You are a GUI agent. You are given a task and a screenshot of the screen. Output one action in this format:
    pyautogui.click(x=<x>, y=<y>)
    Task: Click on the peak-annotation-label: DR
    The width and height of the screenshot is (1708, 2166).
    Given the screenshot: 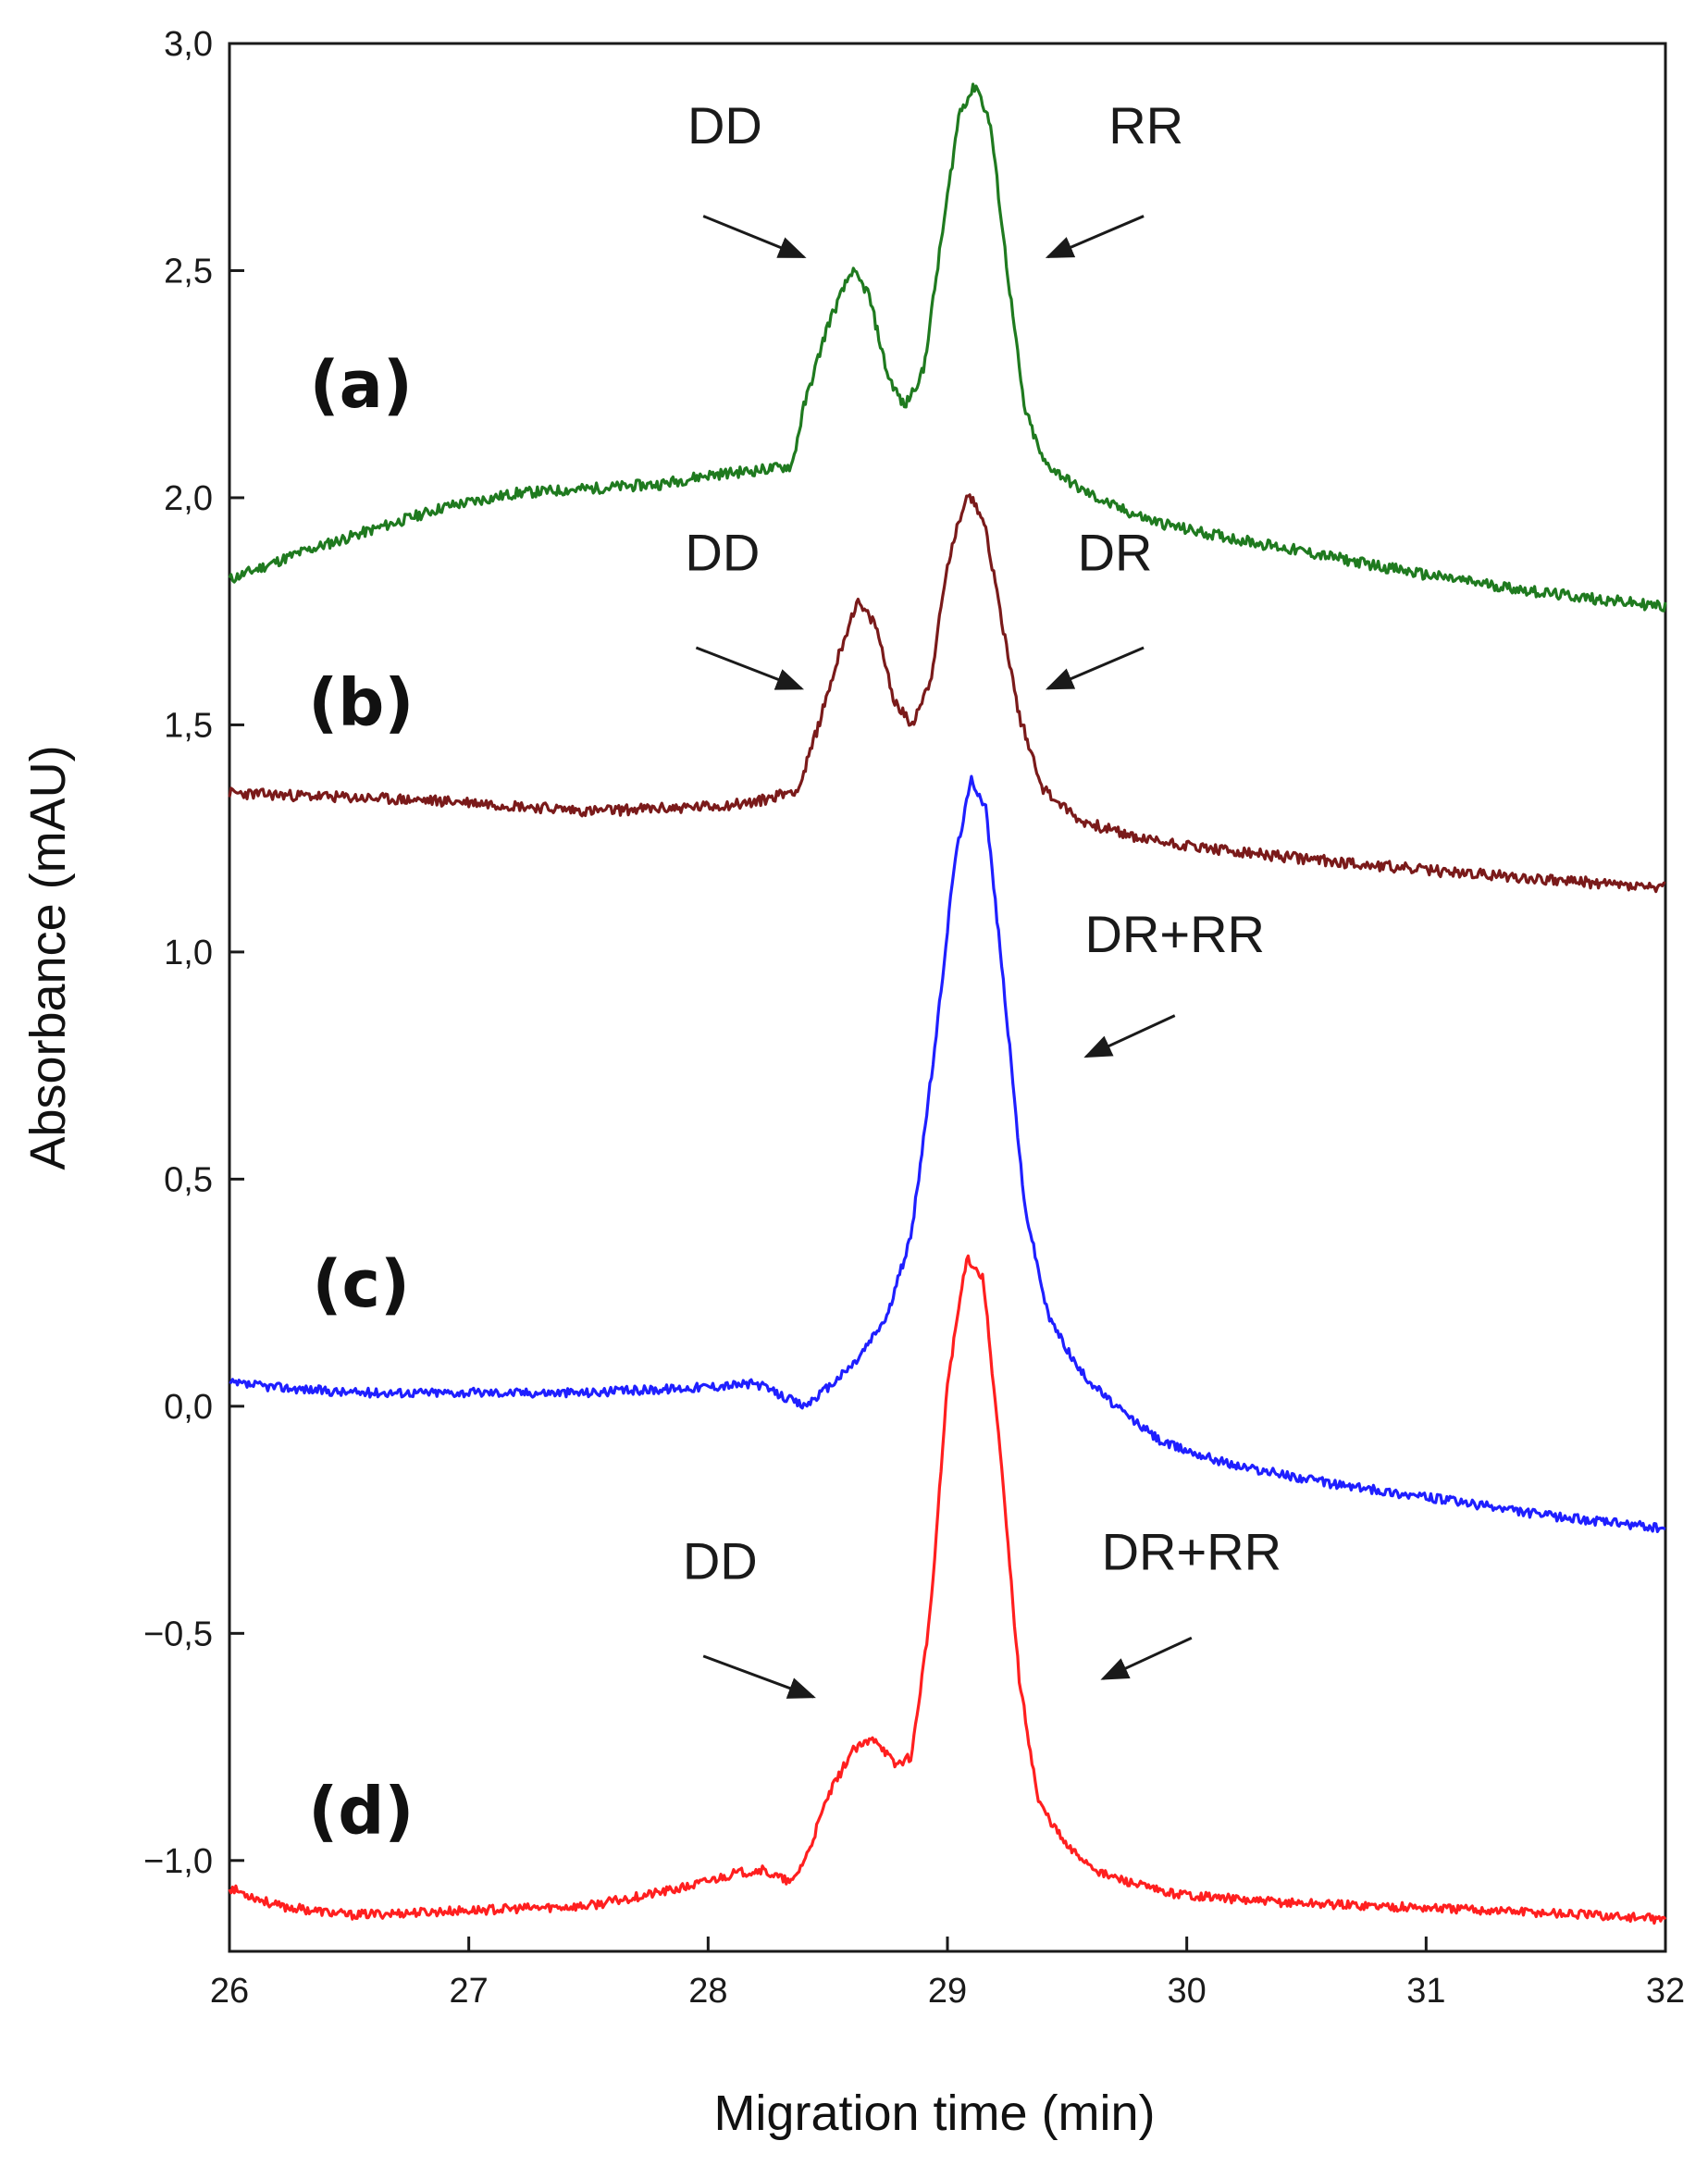 What is the action you would take?
    pyautogui.click(x=1115, y=553)
    